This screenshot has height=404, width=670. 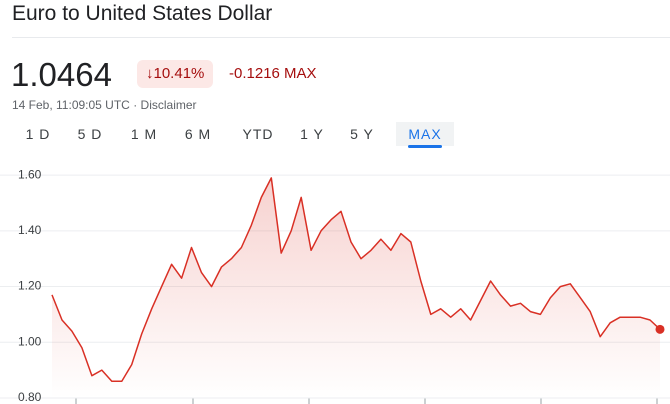 What do you see at coordinates (341, 37) in the screenshot?
I see `separator` at bounding box center [341, 37].